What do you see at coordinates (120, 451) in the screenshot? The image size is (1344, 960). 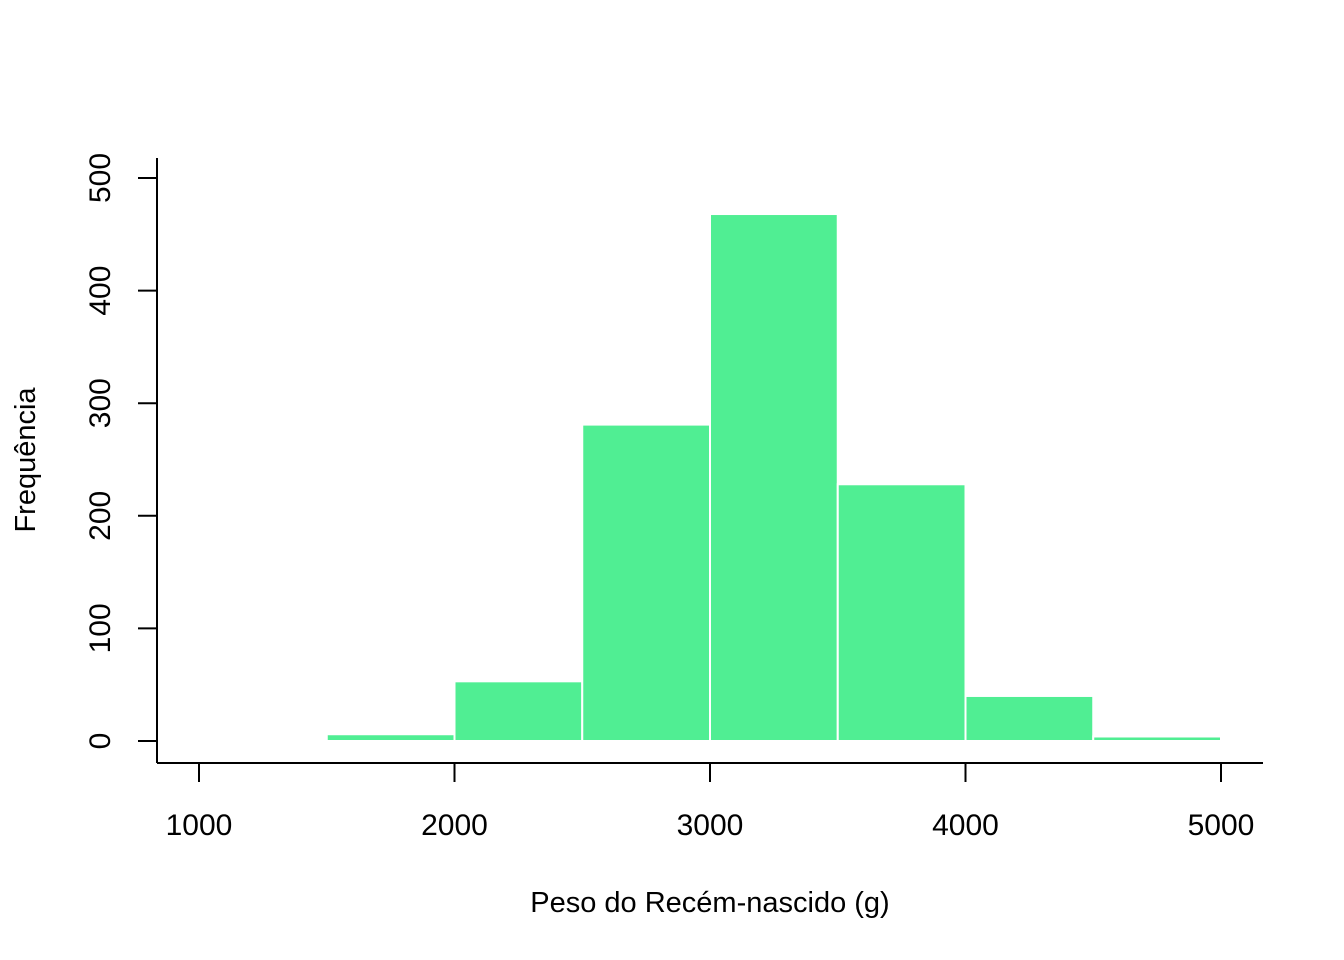 I see `y-axis-ticks: 0 100 200 300 400 500` at bounding box center [120, 451].